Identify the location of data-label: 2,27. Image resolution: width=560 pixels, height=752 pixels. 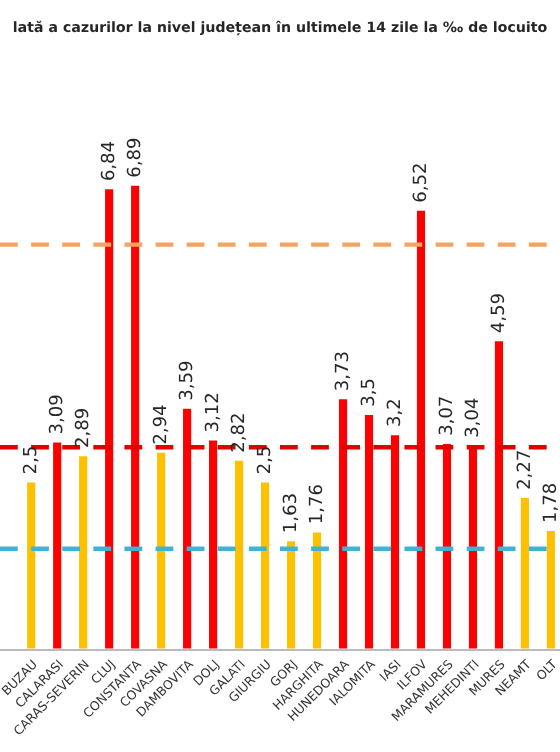
(524, 470).